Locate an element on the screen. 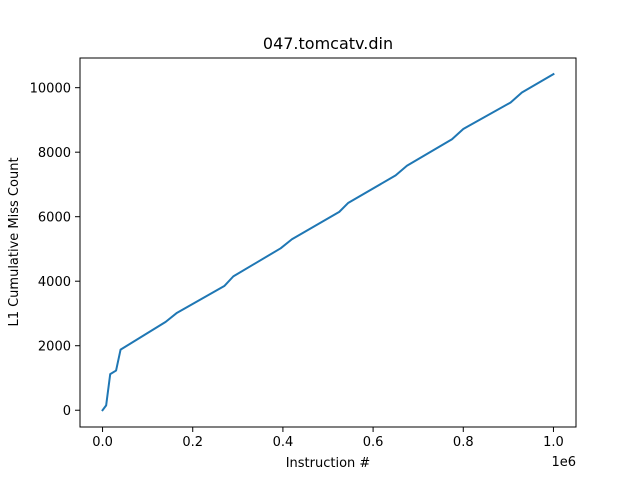 The image size is (640, 480). x-tick-label: 0.8 is located at coordinates (463, 442).